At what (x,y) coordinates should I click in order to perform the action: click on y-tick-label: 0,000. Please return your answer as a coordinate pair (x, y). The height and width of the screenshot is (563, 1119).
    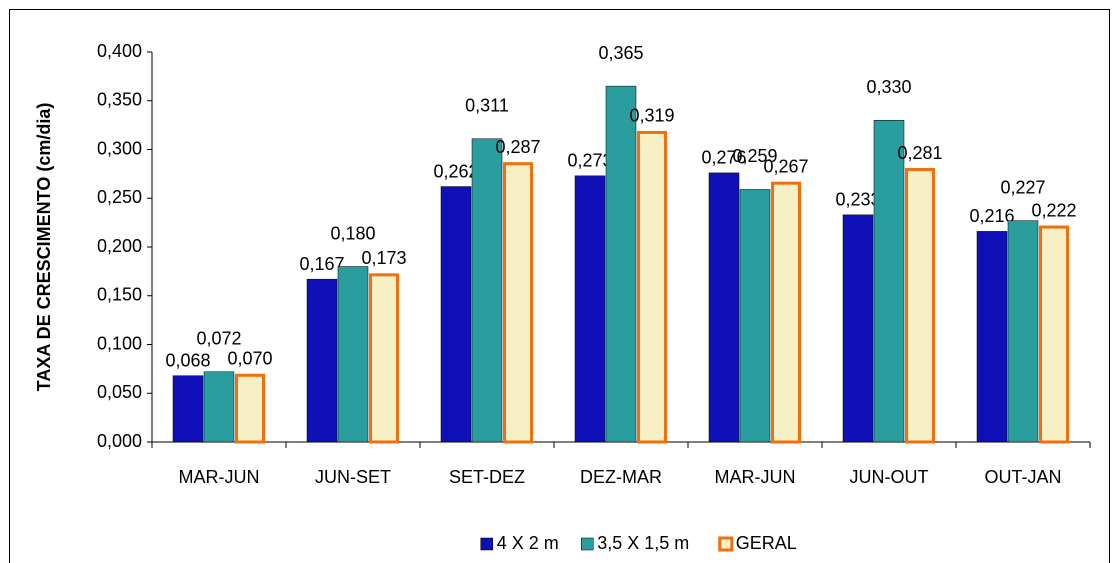
    Looking at the image, I should click on (119, 441).